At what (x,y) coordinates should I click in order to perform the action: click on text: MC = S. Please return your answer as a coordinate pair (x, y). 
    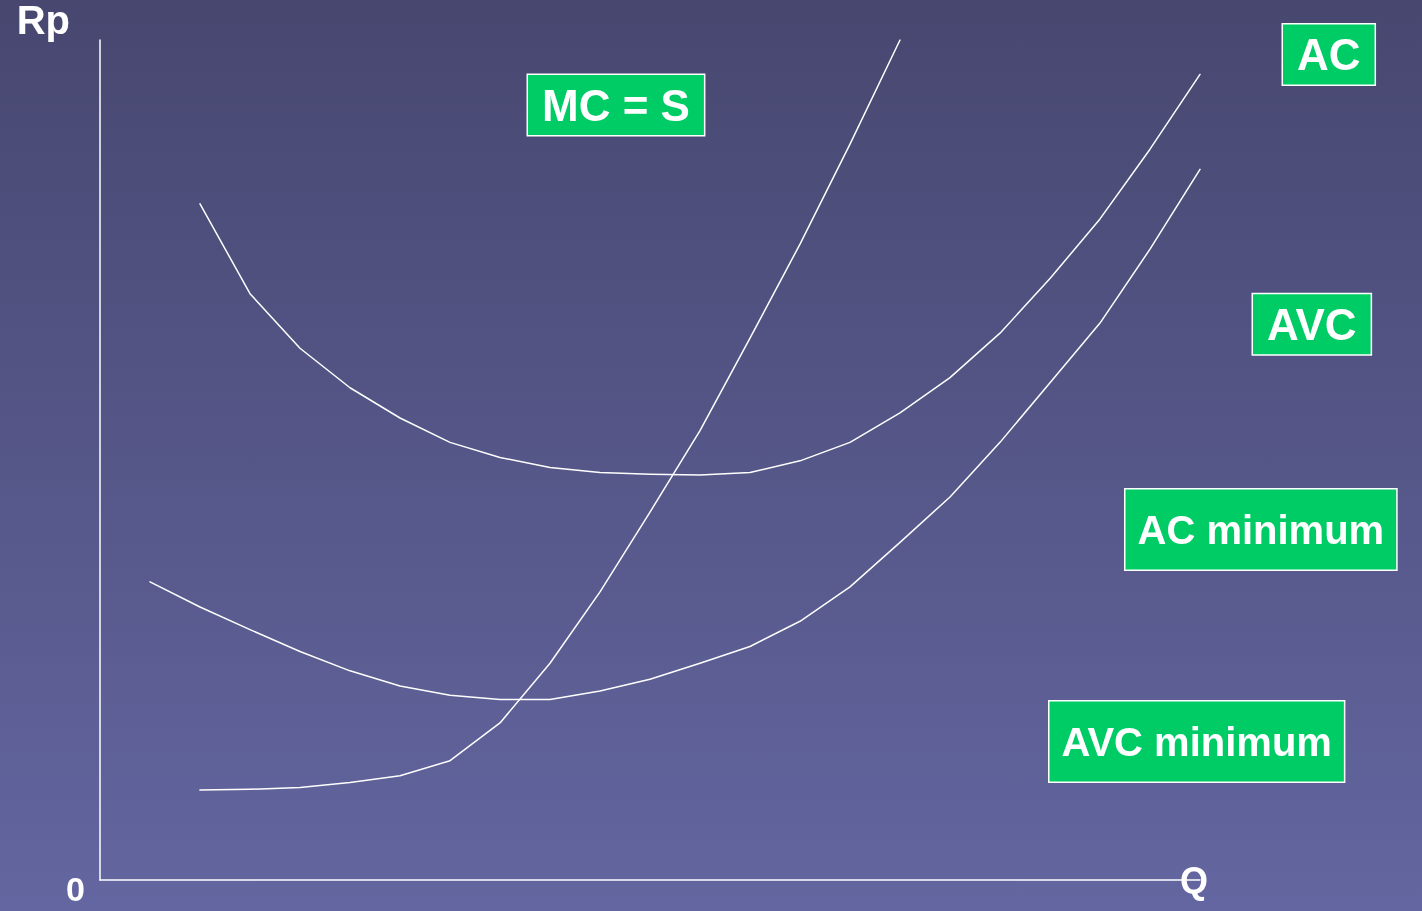
    Looking at the image, I should click on (616, 105).